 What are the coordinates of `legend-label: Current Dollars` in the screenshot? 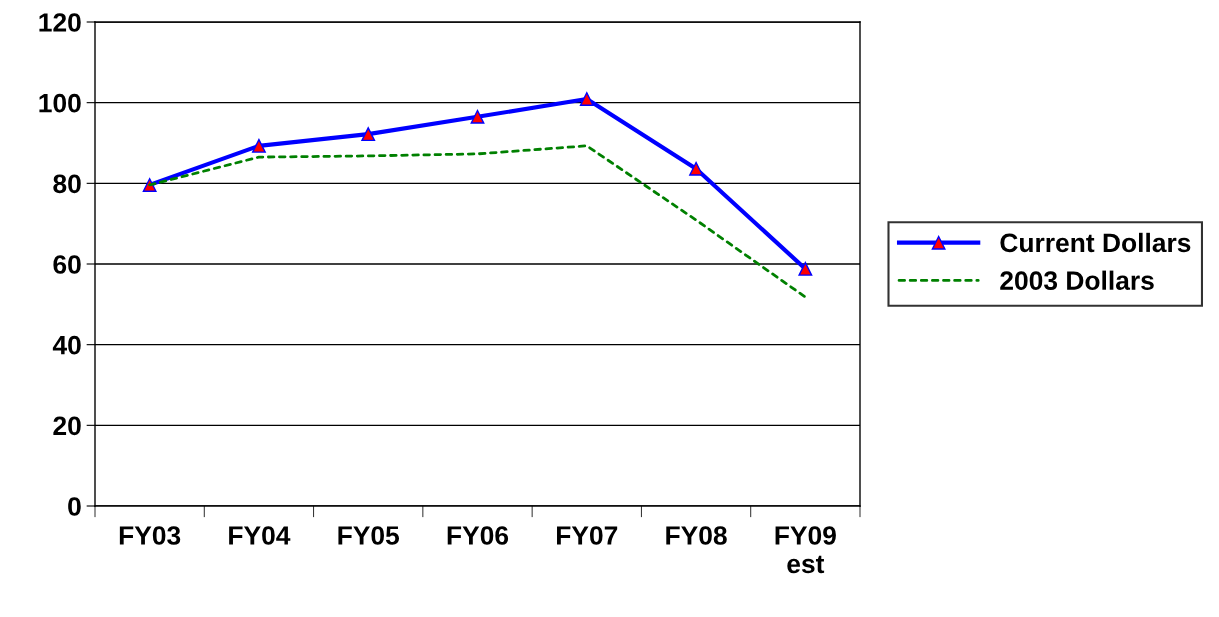 It's located at (1095, 242).